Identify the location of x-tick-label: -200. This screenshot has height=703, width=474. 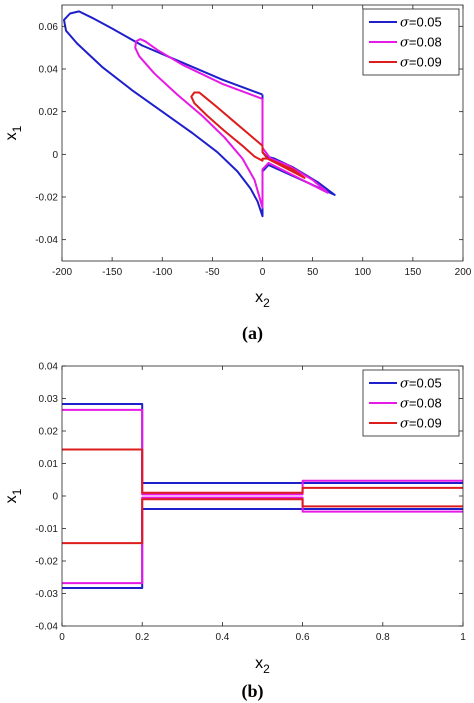
(62, 272).